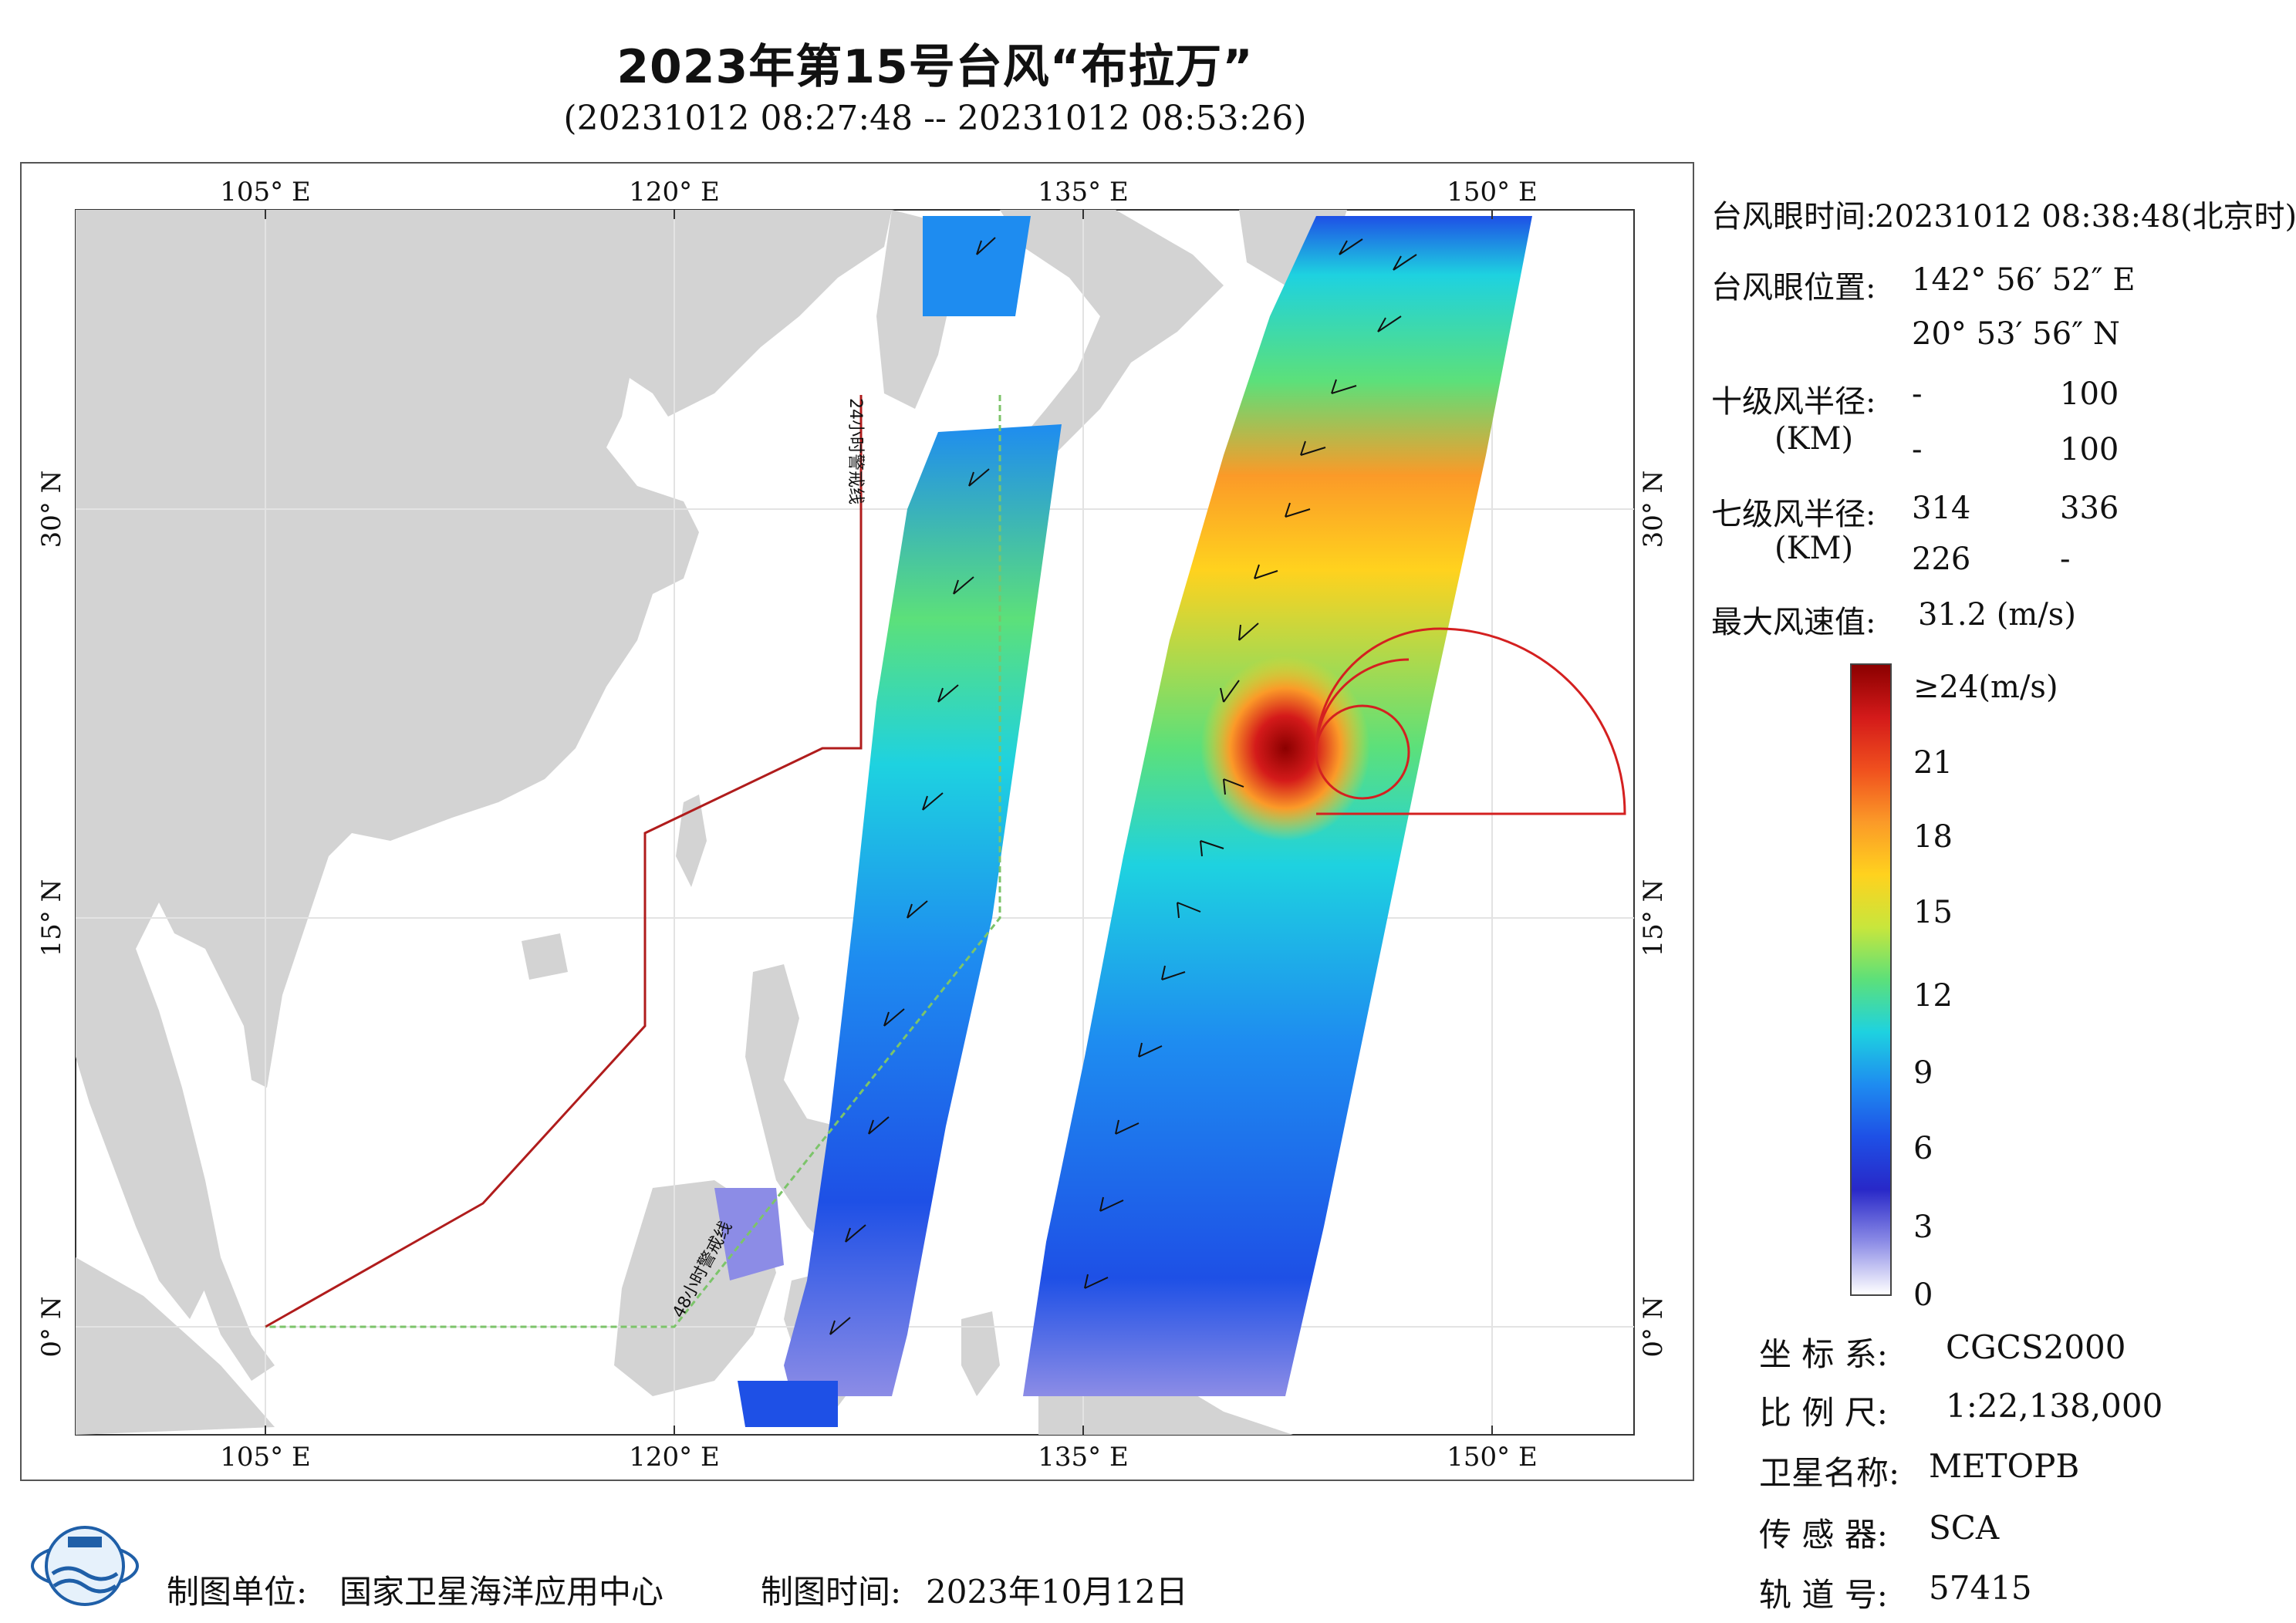  I want to click on lon-label-top: 105° E, so click(265, 192).